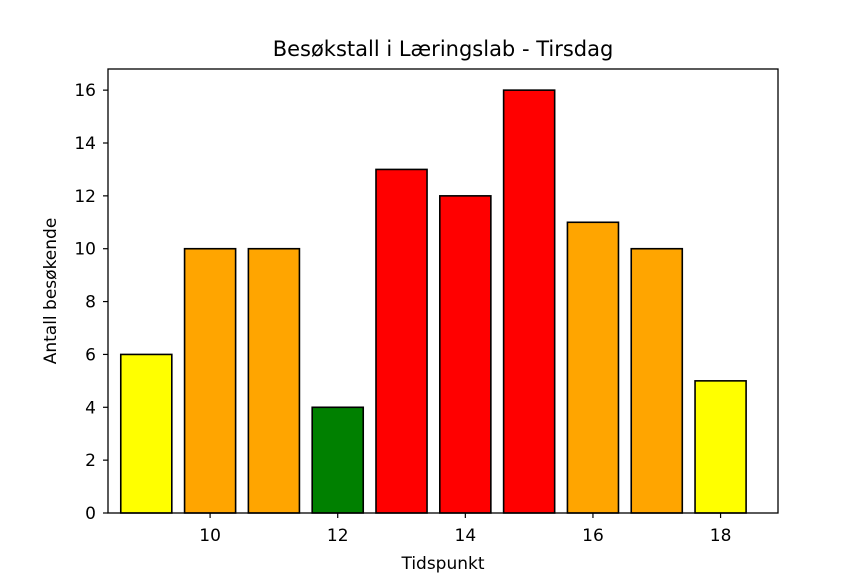 The image size is (864, 576). Describe the element at coordinates (443, 49) in the screenshot. I see `chart-title: Besøkstall i Læringslab - Tirsdag` at that location.